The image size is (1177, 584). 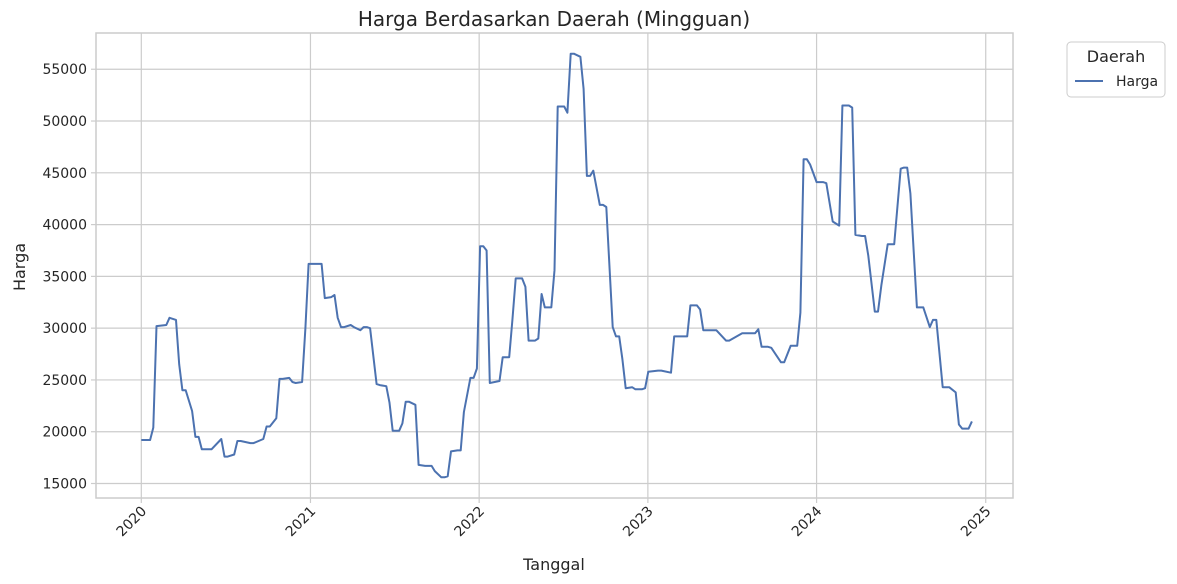 What do you see at coordinates (554, 19) in the screenshot?
I see `chart-title: Harga Berdasarkan Daerah (Mingguan)` at bounding box center [554, 19].